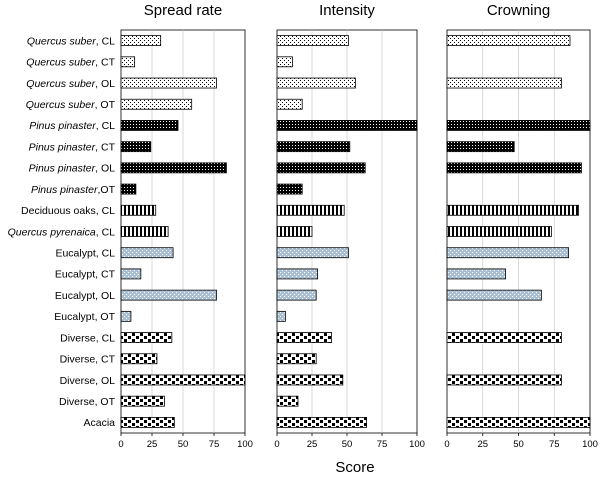 The height and width of the screenshot is (478, 600). What do you see at coordinates (72, 126) in the screenshot?
I see `category-label: Pinus pinaster, CL` at bounding box center [72, 126].